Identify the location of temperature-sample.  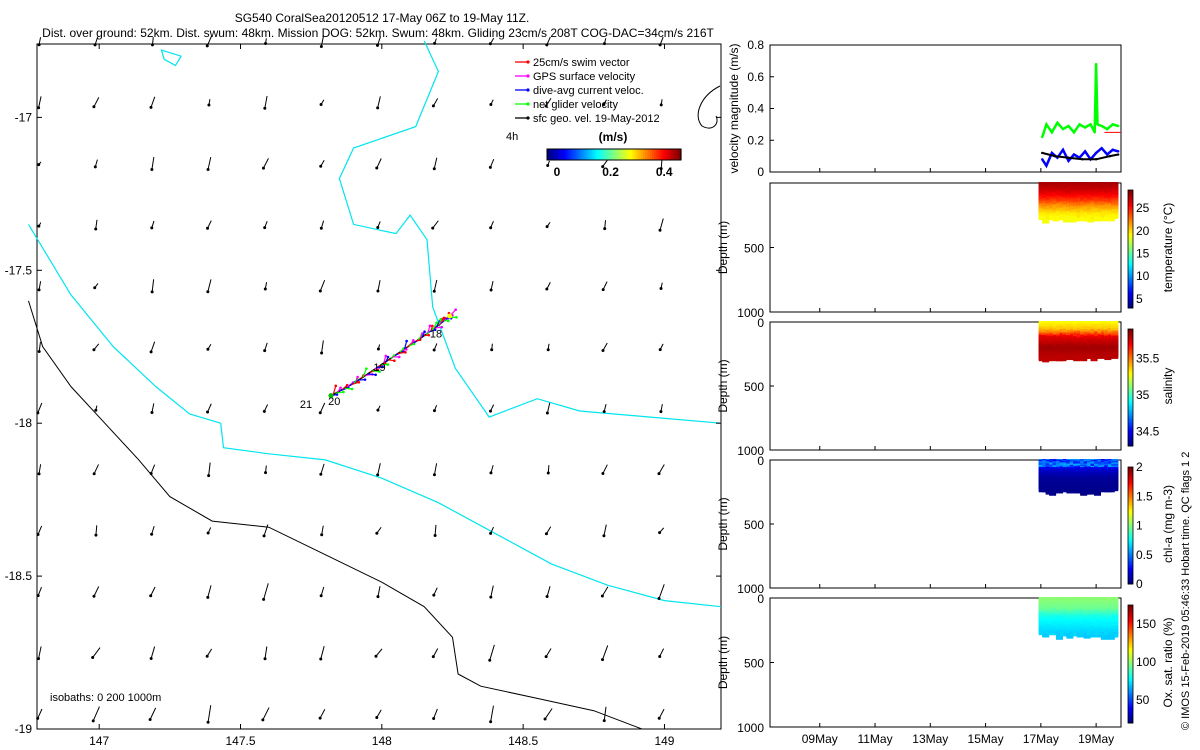
(1115, 217).